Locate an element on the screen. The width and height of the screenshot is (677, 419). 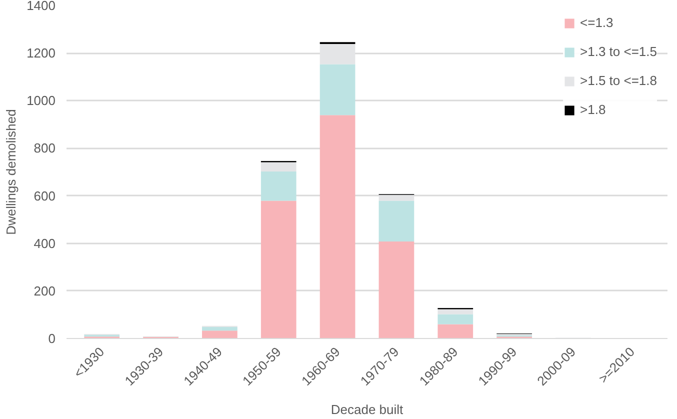
y-tick-label: 1000 is located at coordinates (41, 100).